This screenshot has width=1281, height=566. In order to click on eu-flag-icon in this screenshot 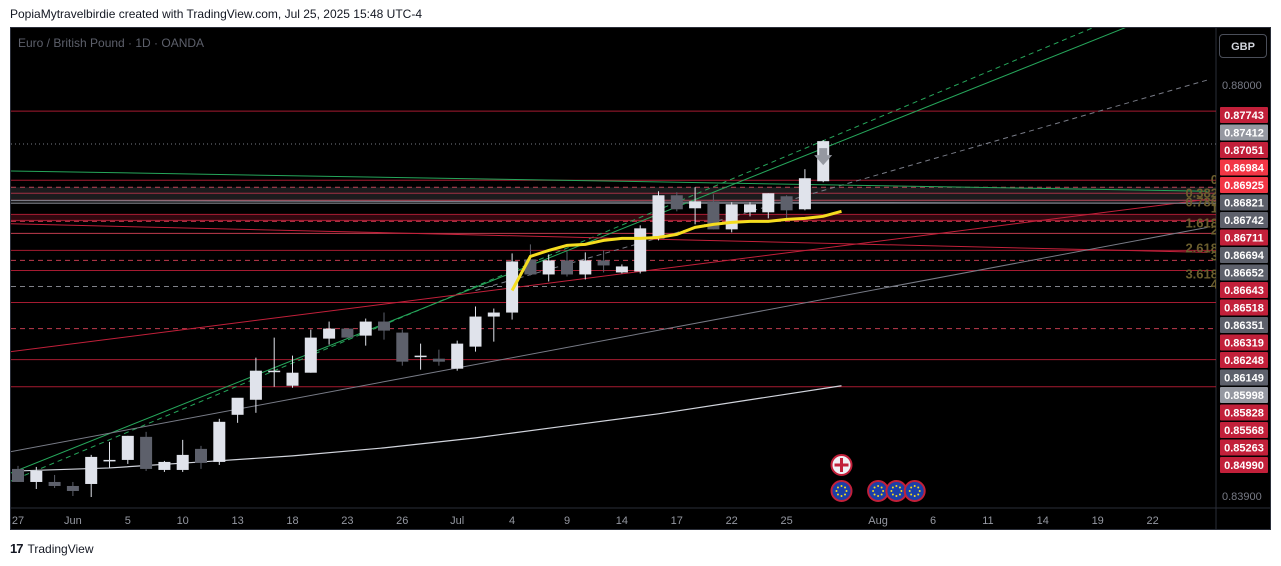, I will do `click(914, 491)`.